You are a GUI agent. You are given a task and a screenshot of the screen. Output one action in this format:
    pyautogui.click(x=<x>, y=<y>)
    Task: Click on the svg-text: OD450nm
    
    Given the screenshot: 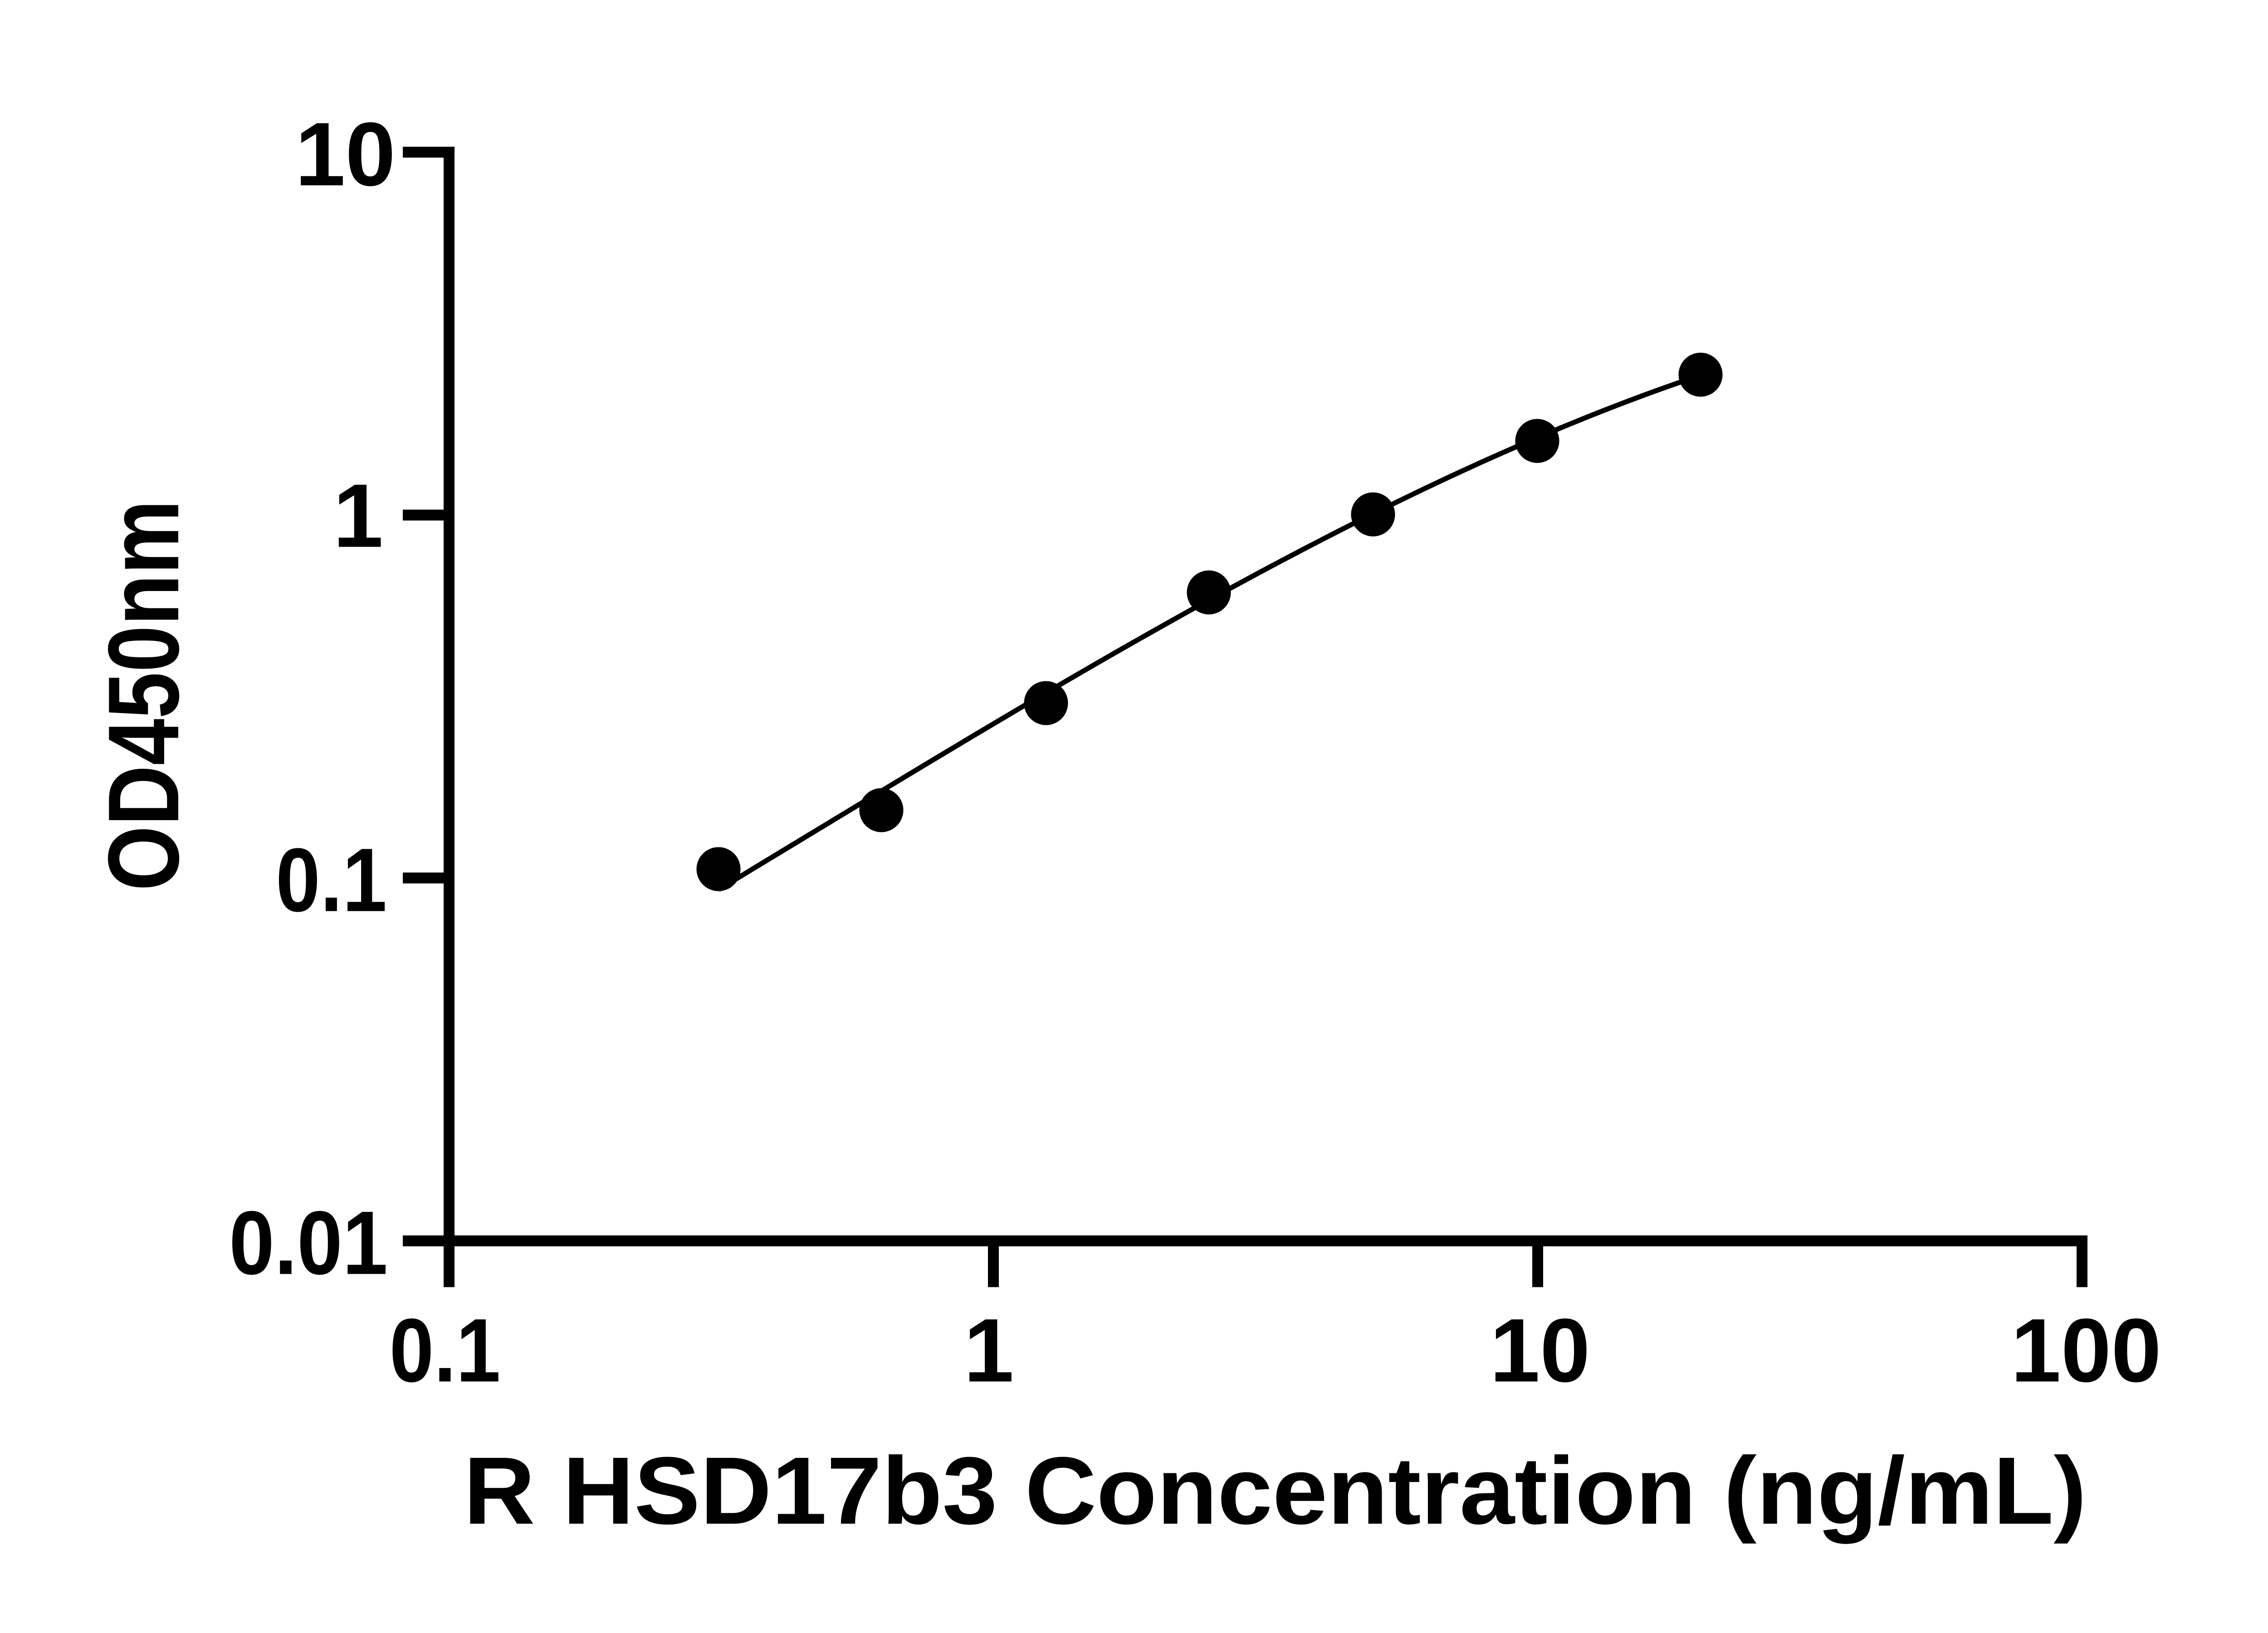 What is the action you would take?
    pyautogui.click(x=144, y=695)
    